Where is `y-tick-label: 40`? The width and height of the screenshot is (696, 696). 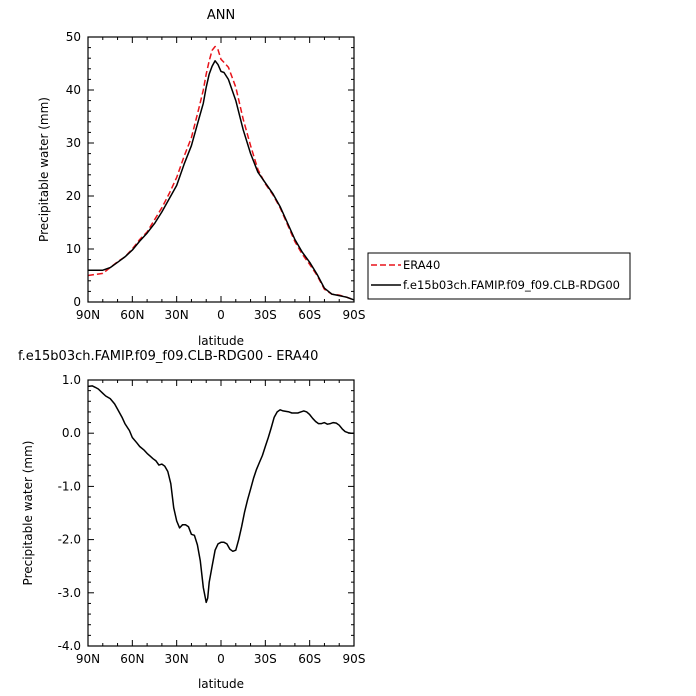 y-tick-label: 40 is located at coordinates (73, 90).